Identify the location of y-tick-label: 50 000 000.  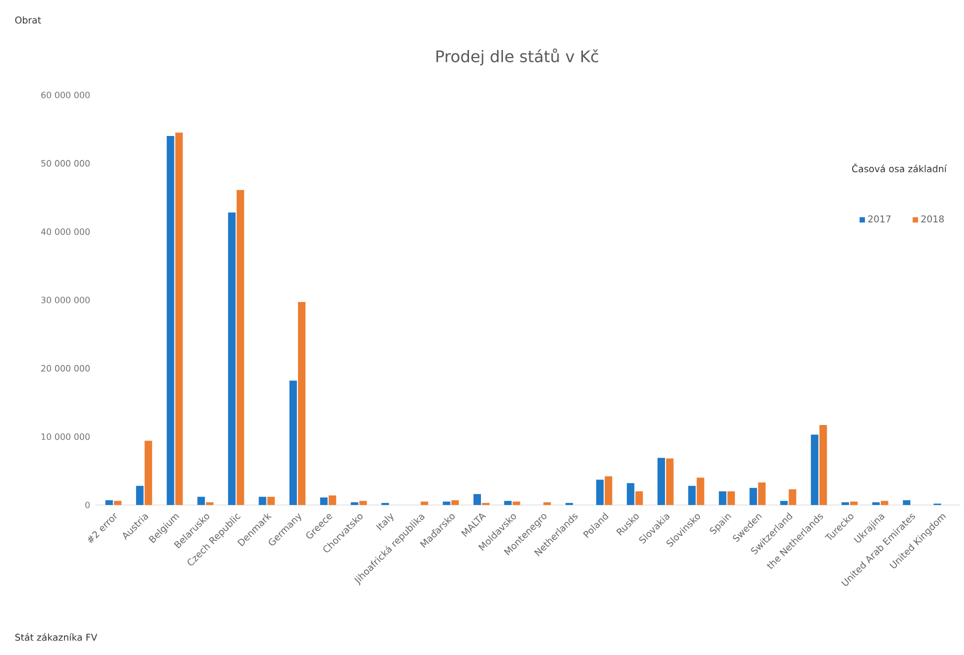
(65, 163).